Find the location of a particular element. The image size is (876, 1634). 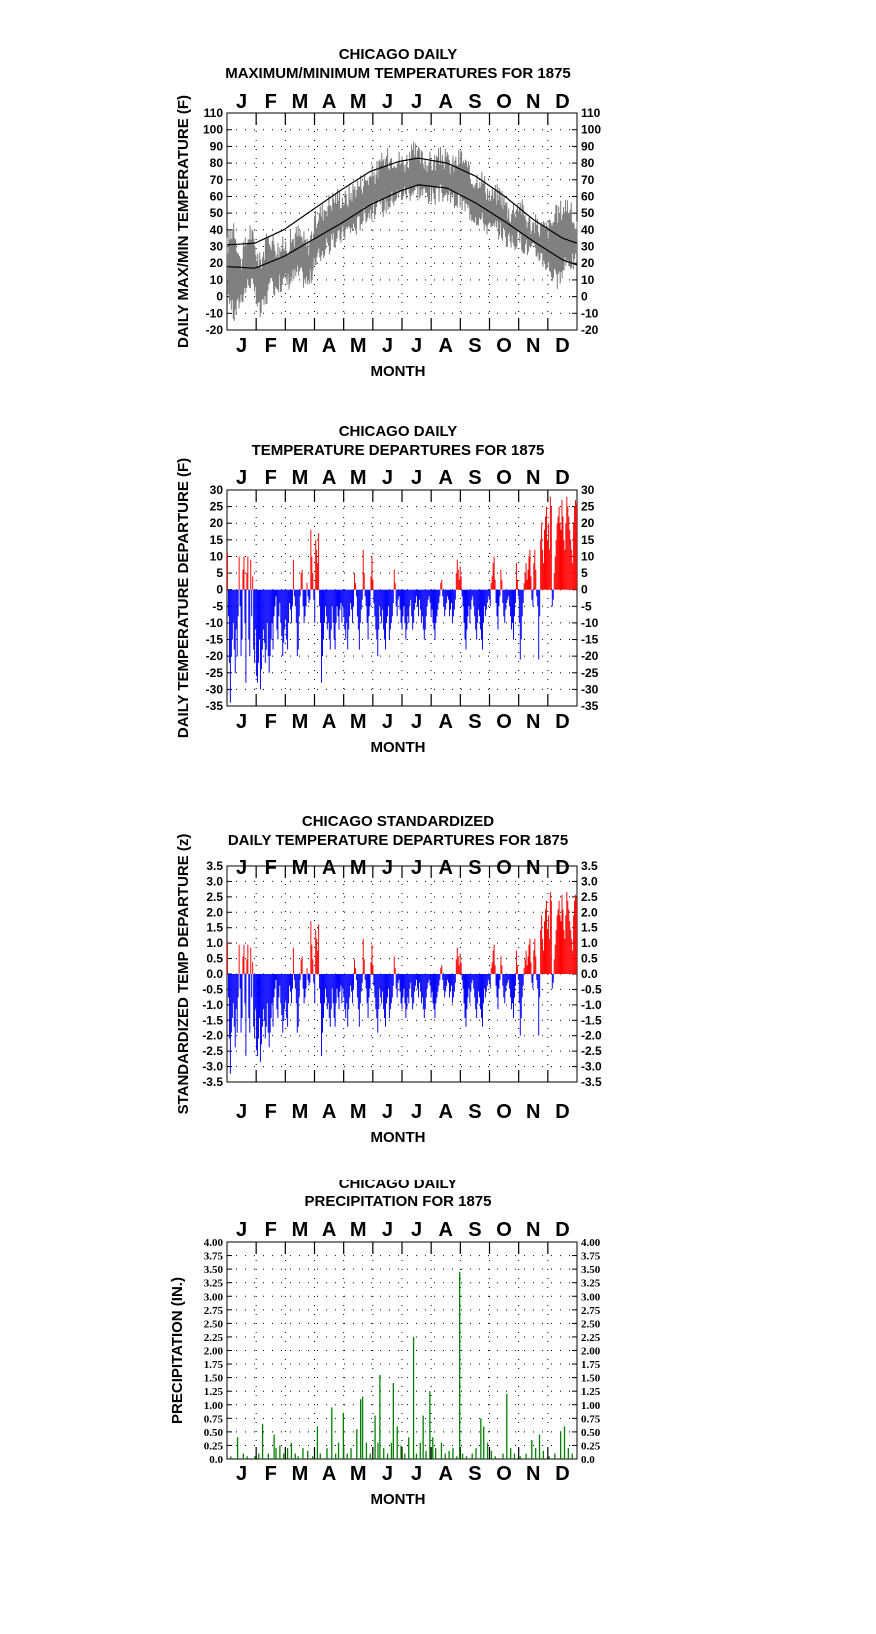

month-label-top: S is located at coordinates (474, 1230).